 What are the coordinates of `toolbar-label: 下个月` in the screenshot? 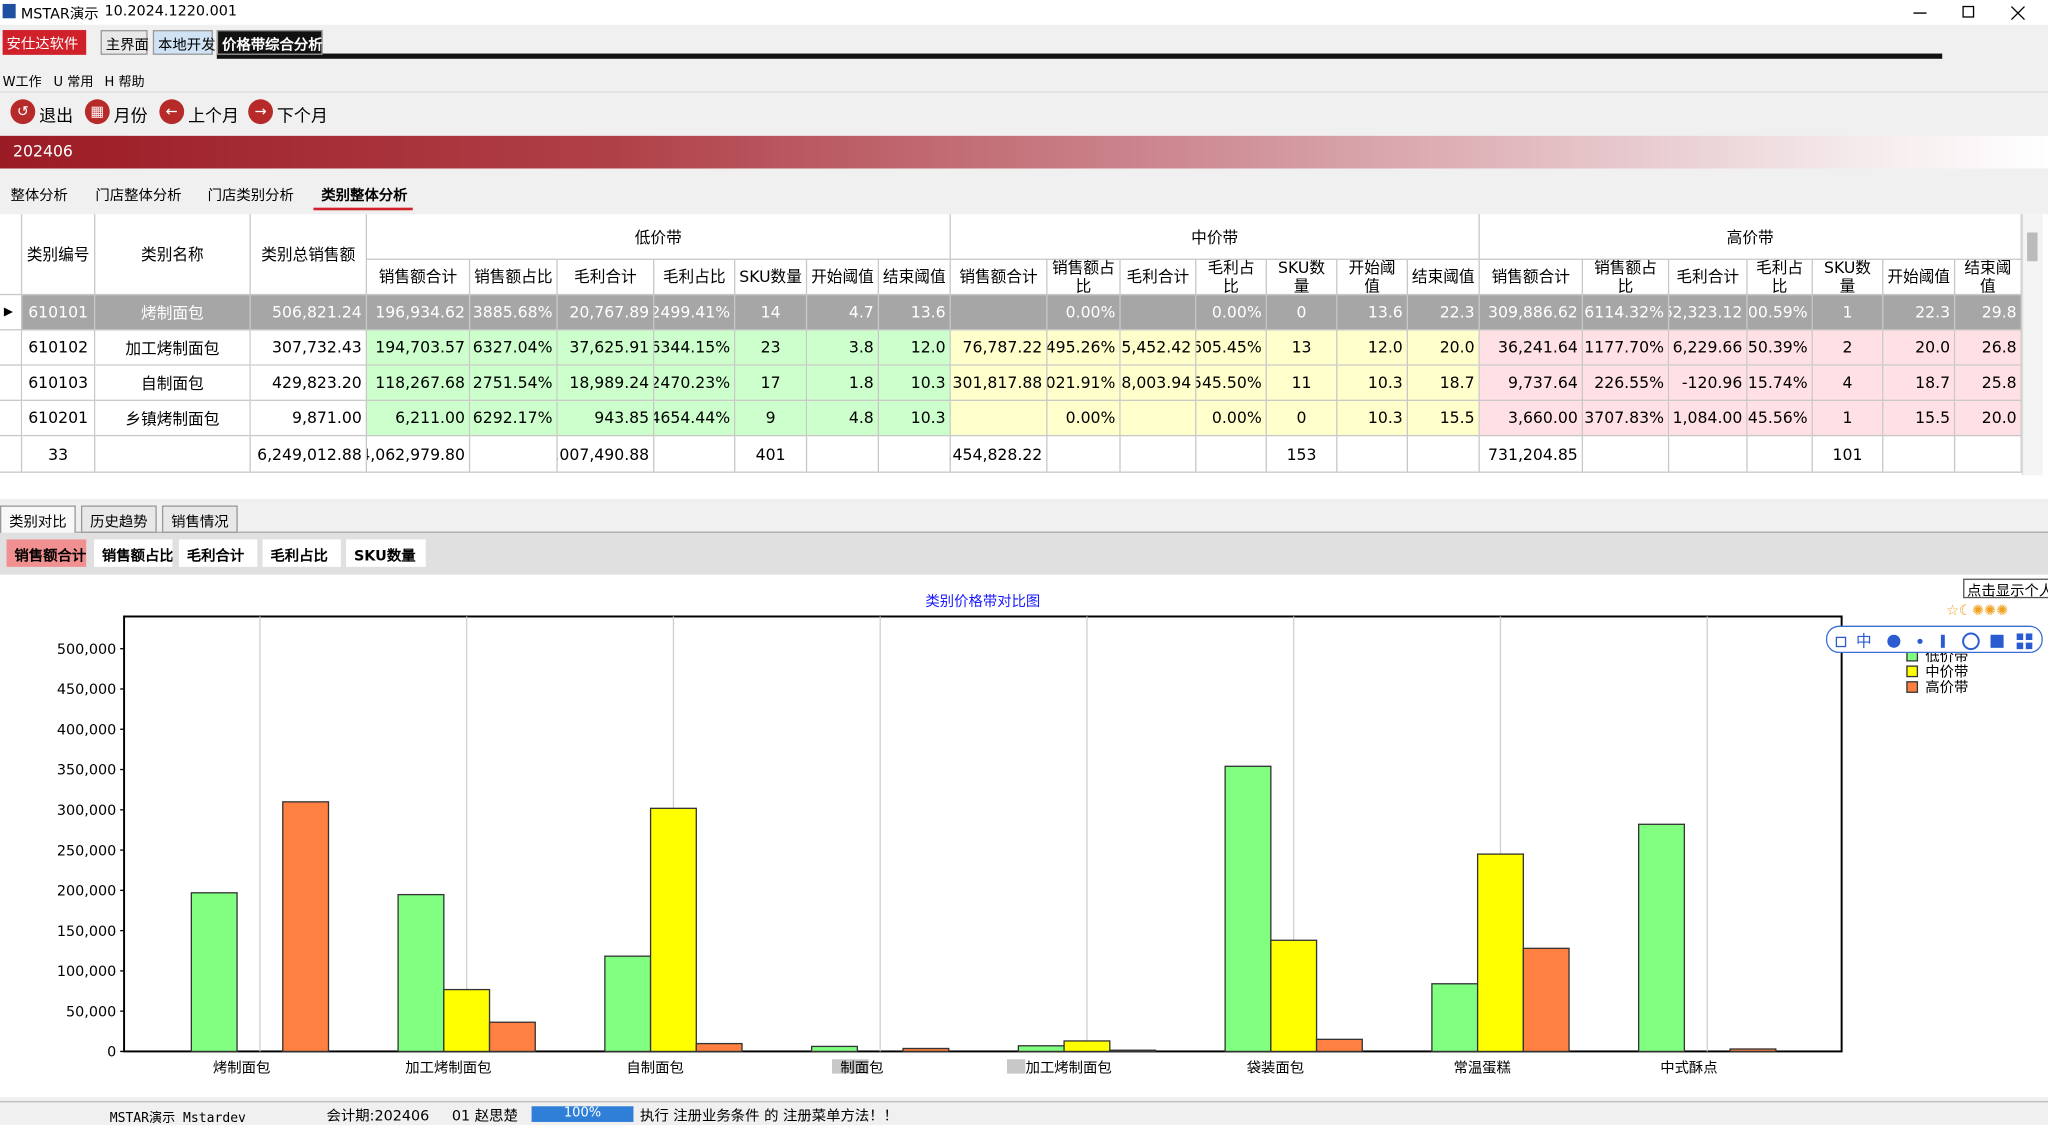 It's located at (302, 117).